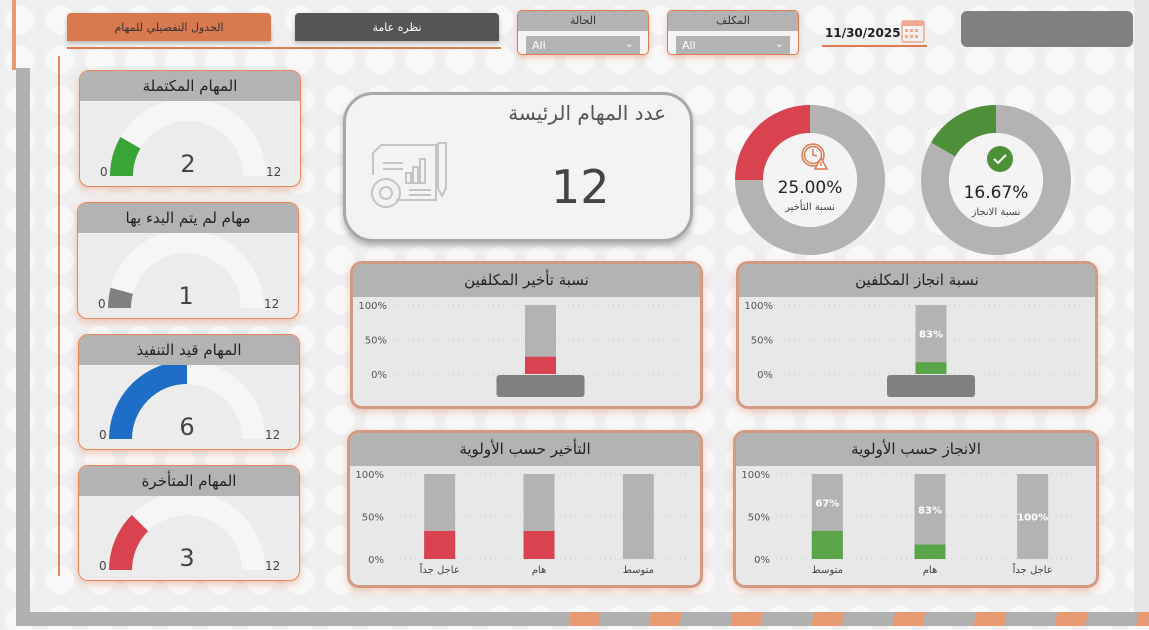 The height and width of the screenshot is (630, 1149). I want to click on assignee-delay-chart: نسبة تأخير المكلفين 100% 50% 0%, so click(526, 335).